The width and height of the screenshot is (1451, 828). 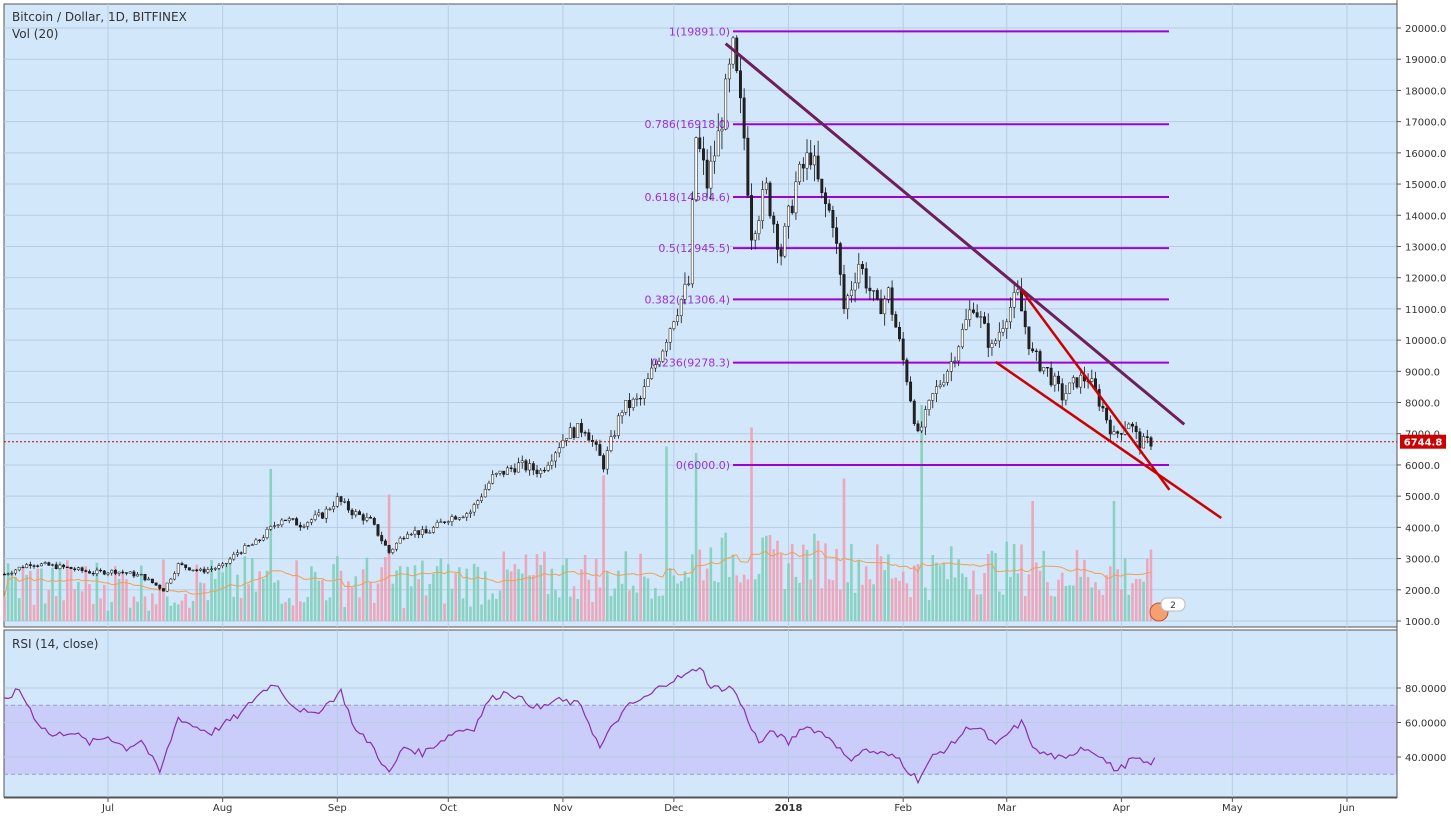 What do you see at coordinates (1425, 689) in the screenshot?
I see `rsi-tick-label: 80.0000` at bounding box center [1425, 689].